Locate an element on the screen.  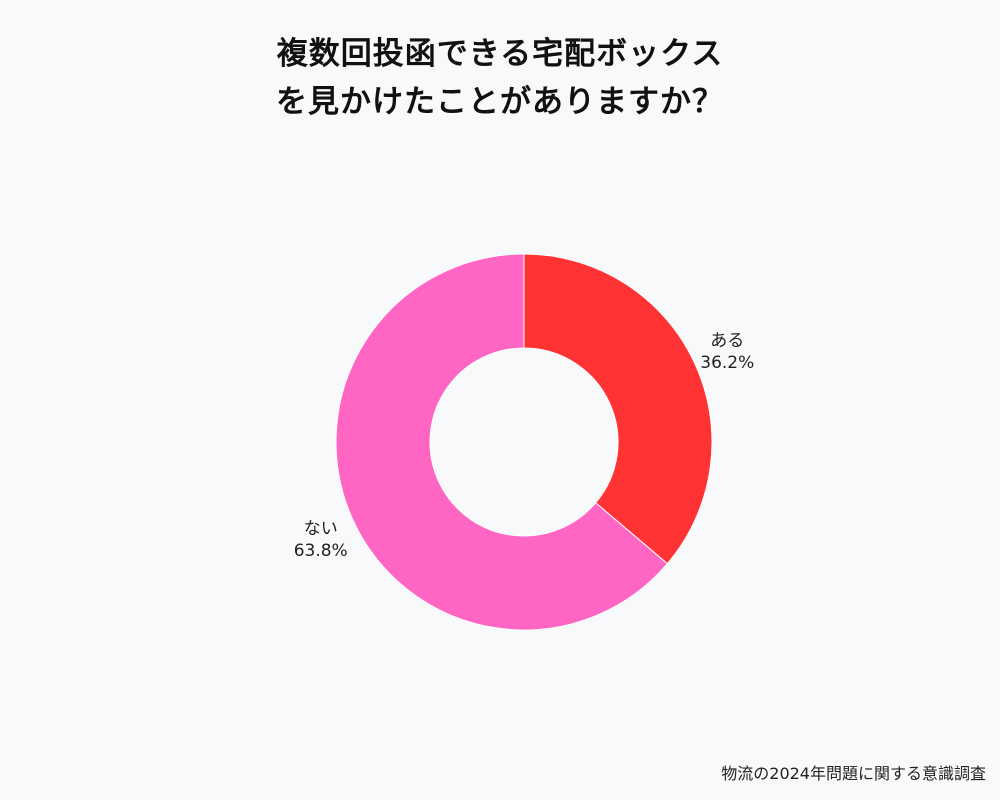
slice-value-label-2: 63.8% is located at coordinates (321, 551).